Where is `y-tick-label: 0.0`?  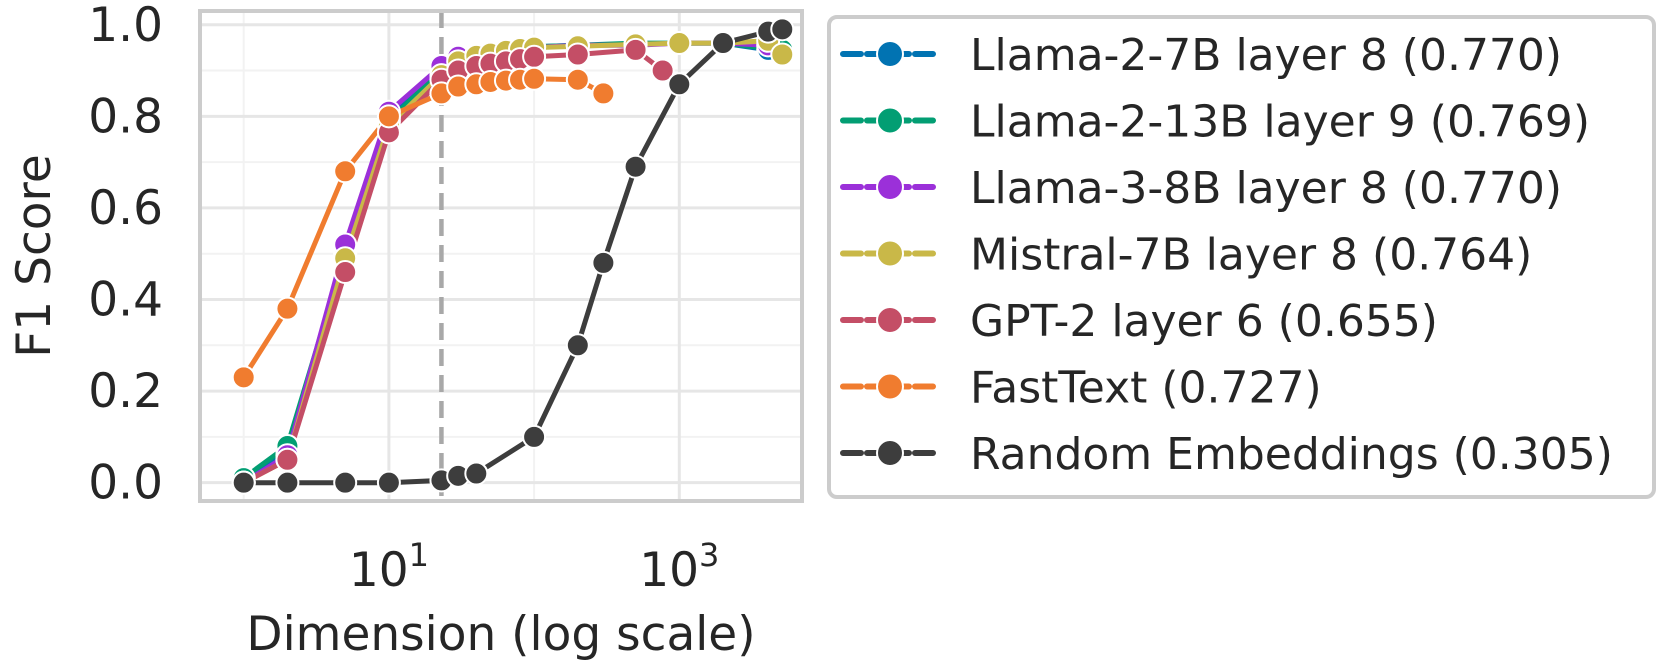 y-tick-label: 0.0 is located at coordinates (125, 483).